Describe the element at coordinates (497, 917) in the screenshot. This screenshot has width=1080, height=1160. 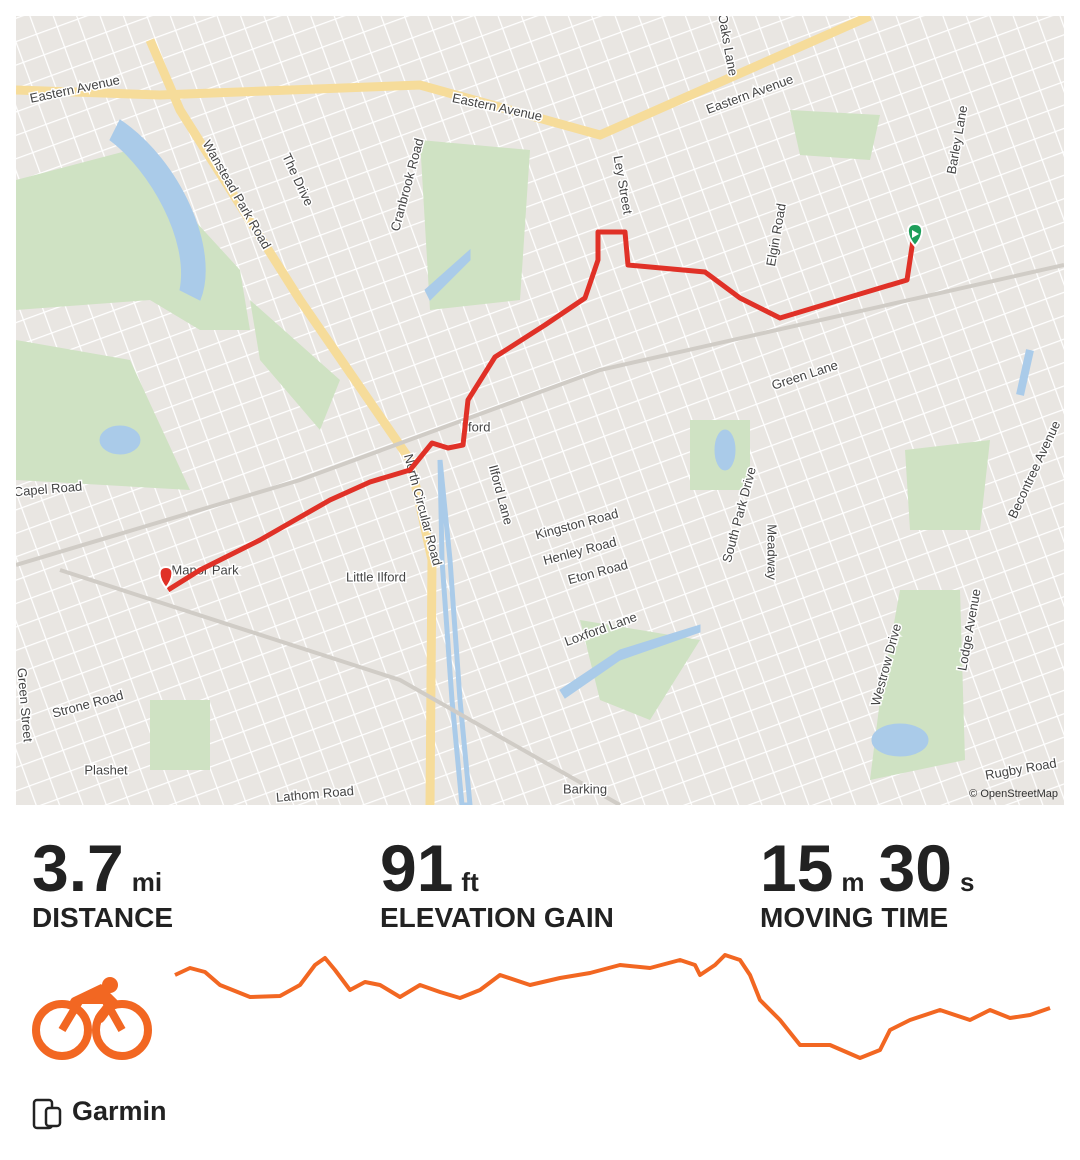
I see `stat-label: ELEVATION GAIN` at that location.